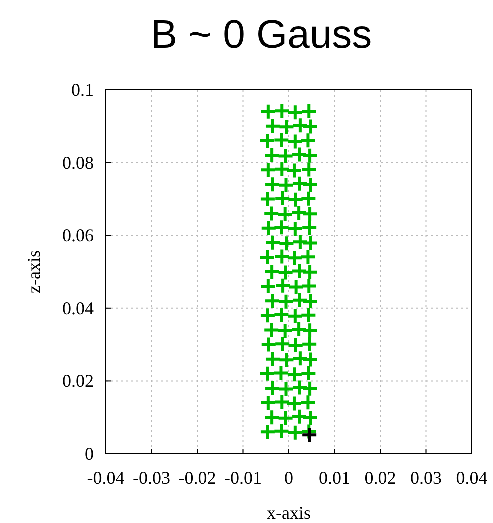 This screenshot has width=493, height=523. Describe the element at coordinates (78, 236) in the screenshot. I see `y-tick-label: 0.06` at that location.